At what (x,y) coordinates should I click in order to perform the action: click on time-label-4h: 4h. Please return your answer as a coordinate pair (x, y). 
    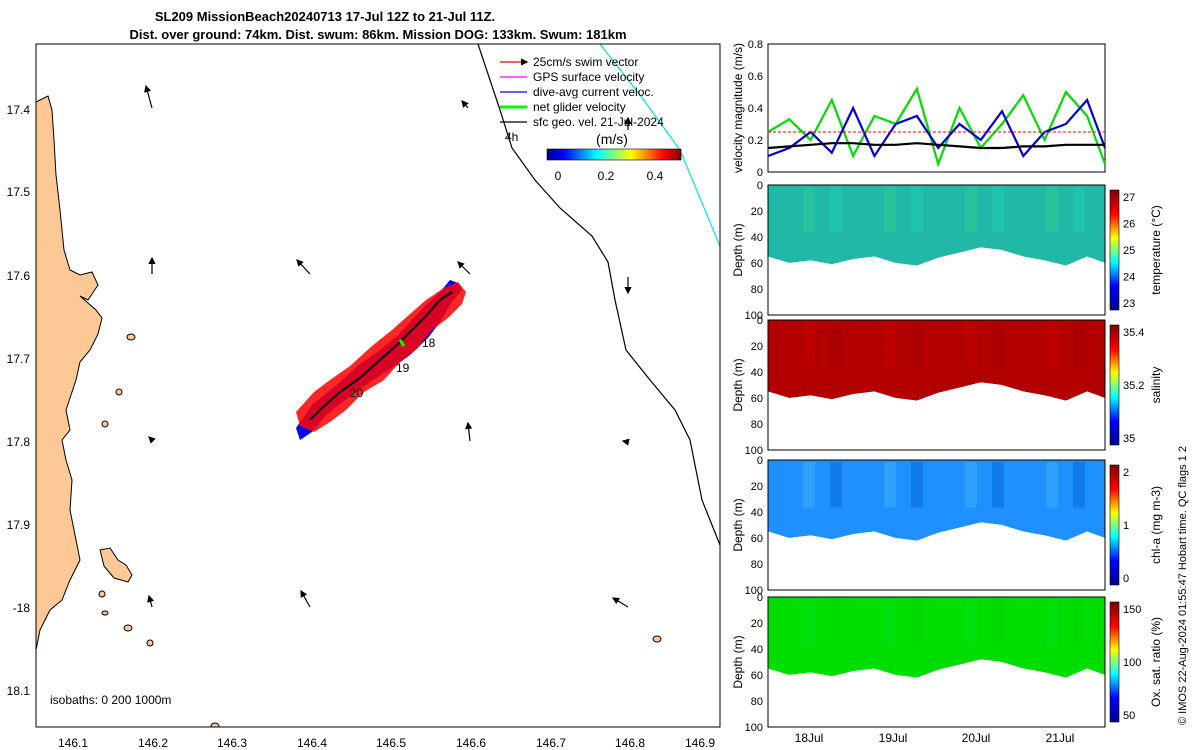
    Looking at the image, I should click on (511, 137).